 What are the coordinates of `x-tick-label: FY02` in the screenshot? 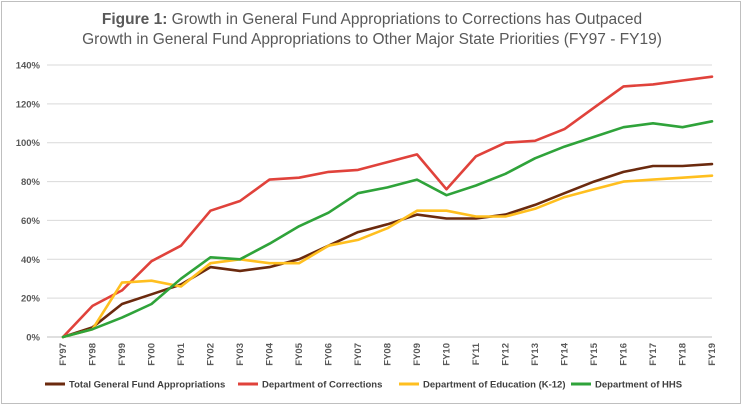 It's located at (211, 354).